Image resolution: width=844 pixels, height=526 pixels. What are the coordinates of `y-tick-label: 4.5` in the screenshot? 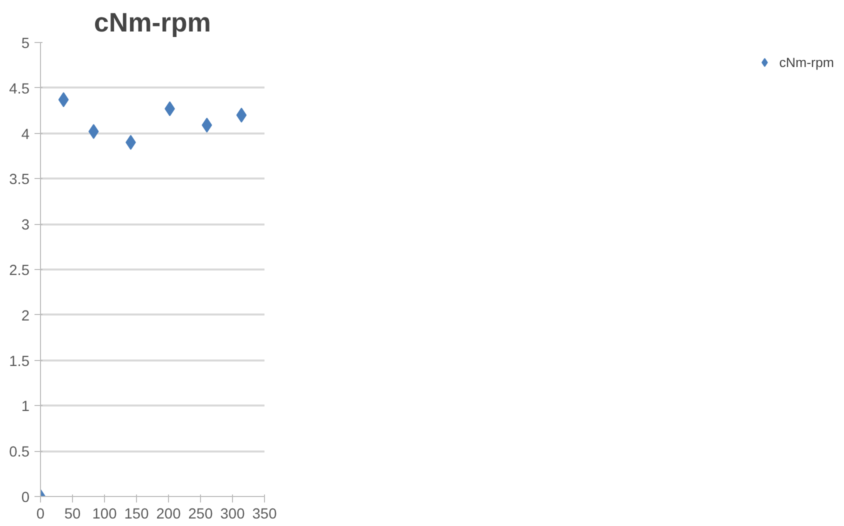 It's located at (19, 89).